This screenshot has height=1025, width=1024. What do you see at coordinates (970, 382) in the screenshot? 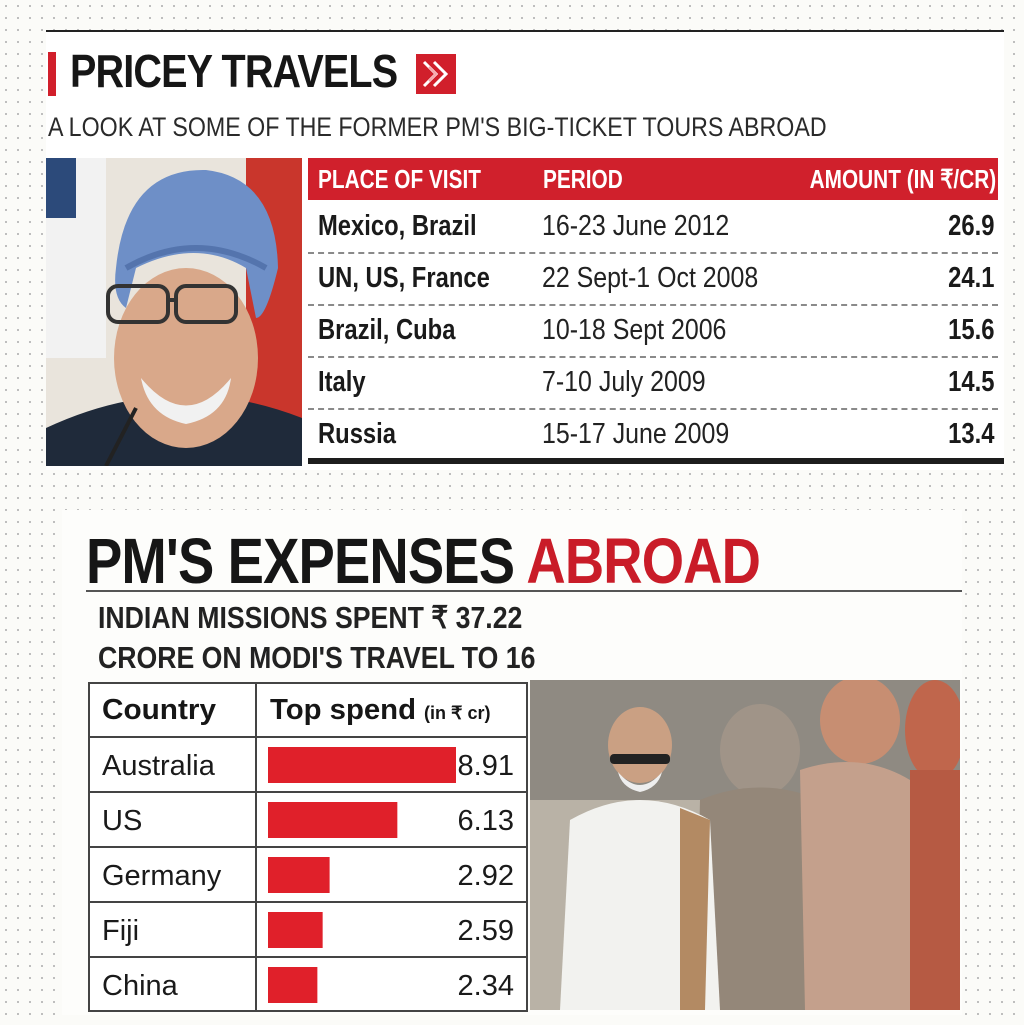
I see `row-amount: 14.5` at bounding box center [970, 382].